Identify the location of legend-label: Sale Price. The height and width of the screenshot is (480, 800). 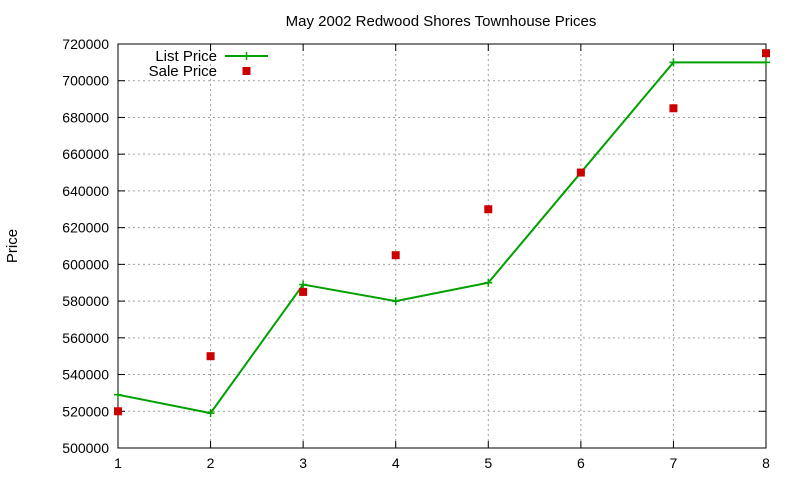
(183, 71).